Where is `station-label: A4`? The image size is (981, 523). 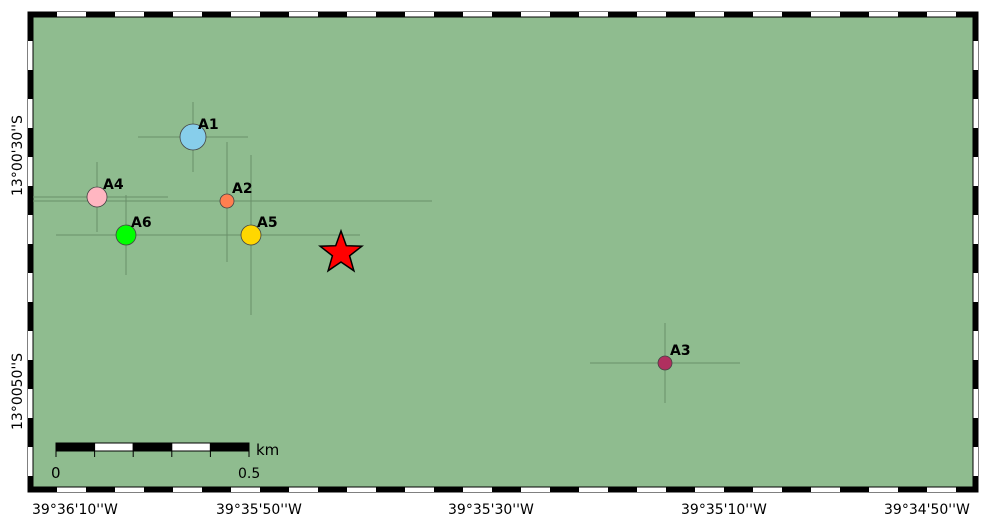 station-label: A4 is located at coordinates (113, 185).